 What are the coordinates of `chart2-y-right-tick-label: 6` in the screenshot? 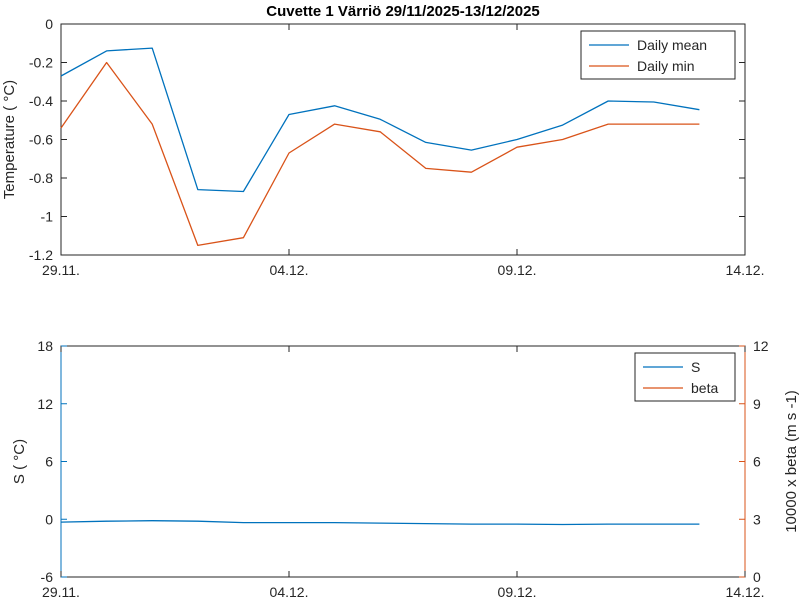 It's located at (757, 462).